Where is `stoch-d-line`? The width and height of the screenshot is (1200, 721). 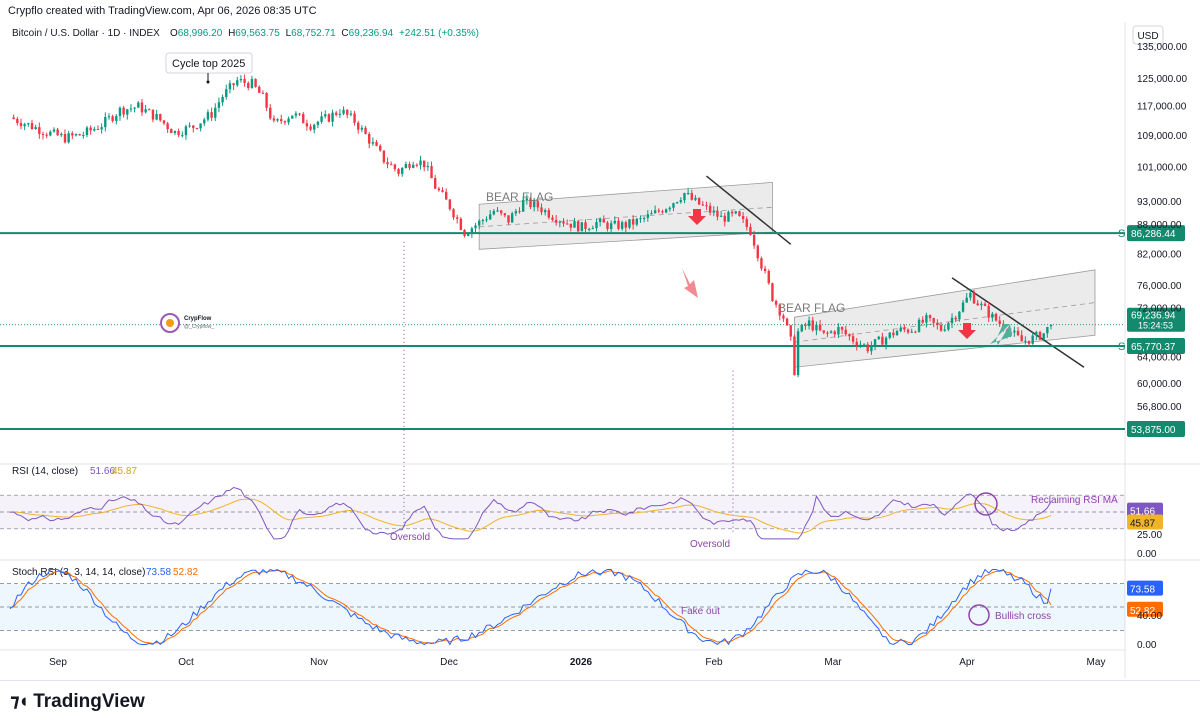
stoch-d-line is located at coordinates (530, 606).